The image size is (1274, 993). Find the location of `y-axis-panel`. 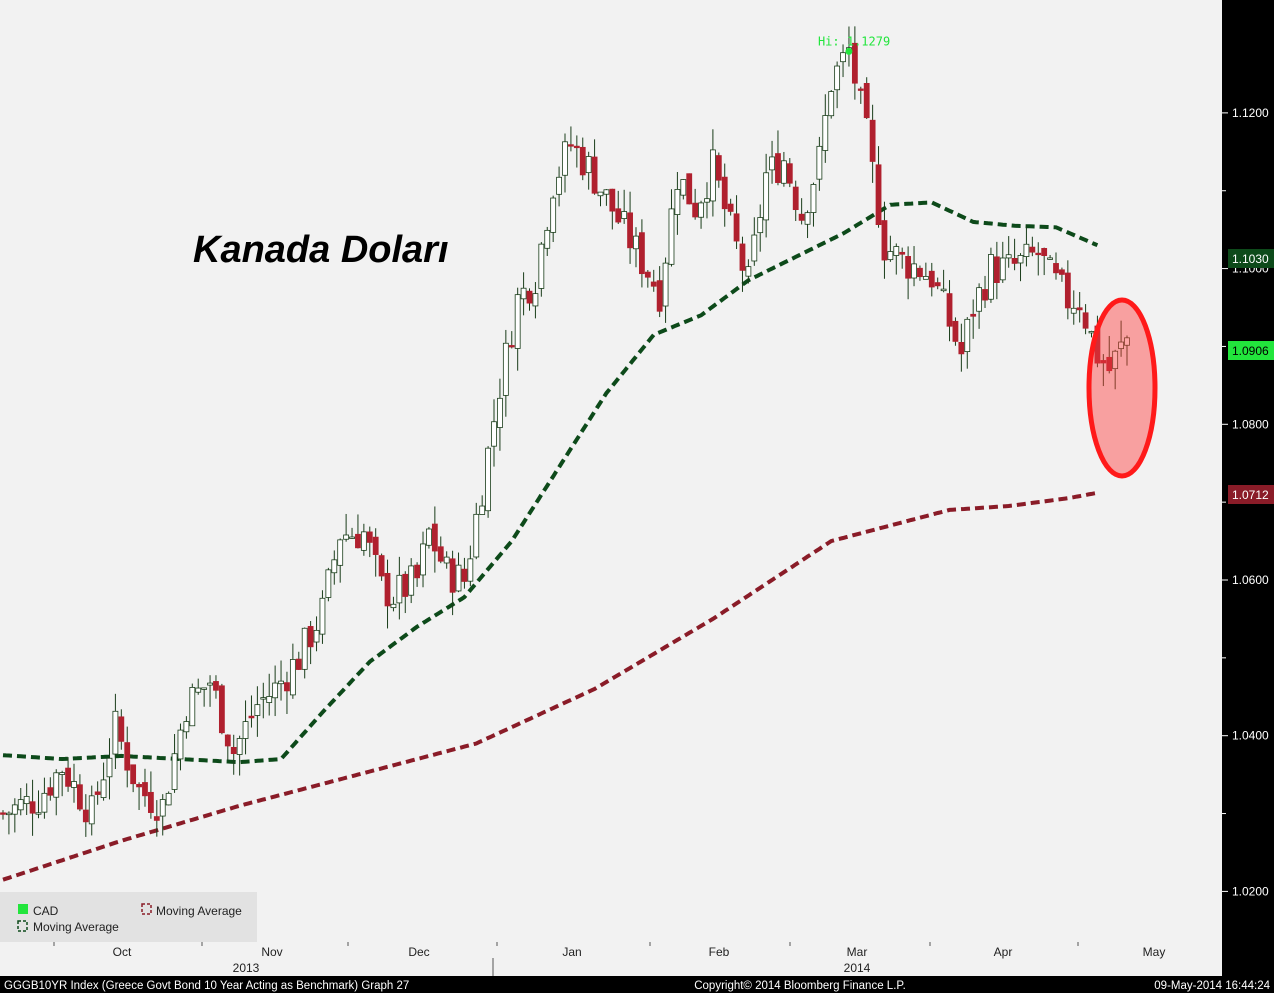

y-axis-panel is located at coordinates (1248, 471).